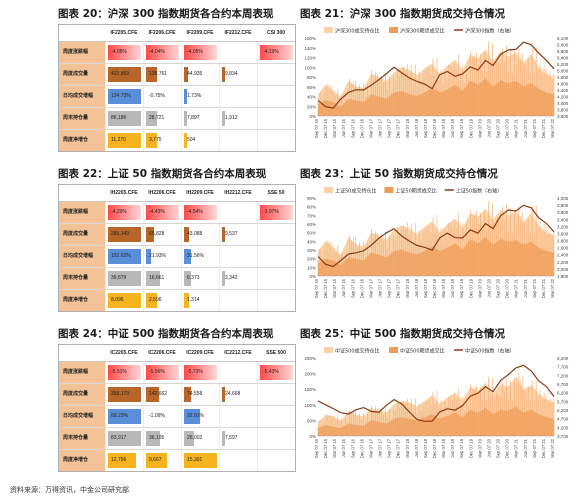 This screenshot has width=588, height=500. What do you see at coordinates (238, 33) in the screenshot?
I see `column-header: IF2212.CFE` at bounding box center [238, 33].